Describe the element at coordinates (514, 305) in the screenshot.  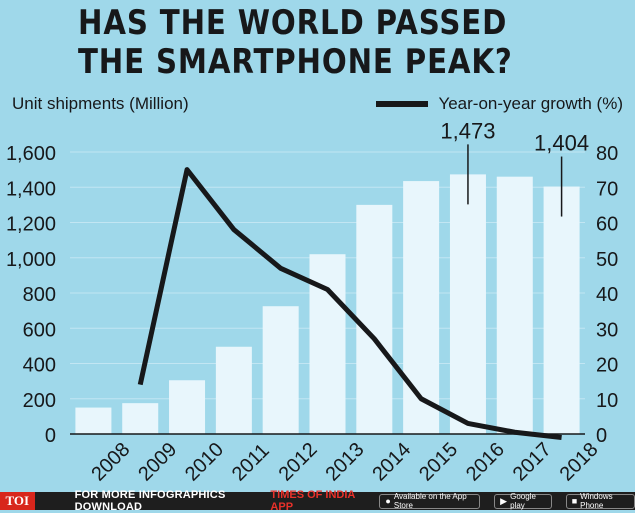
I see `bar-2017` at that location.